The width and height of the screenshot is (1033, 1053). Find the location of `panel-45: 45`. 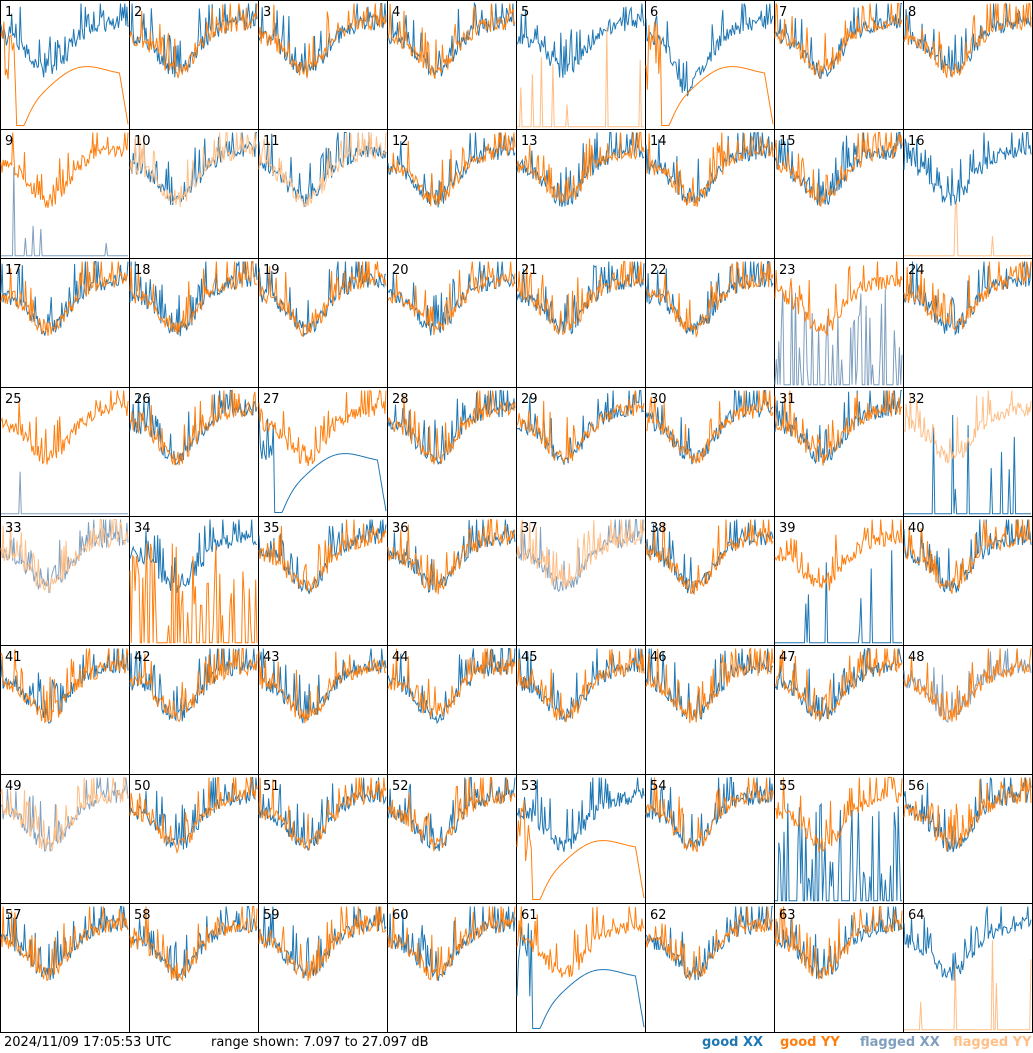

panel-45: 45 is located at coordinates (581, 710).